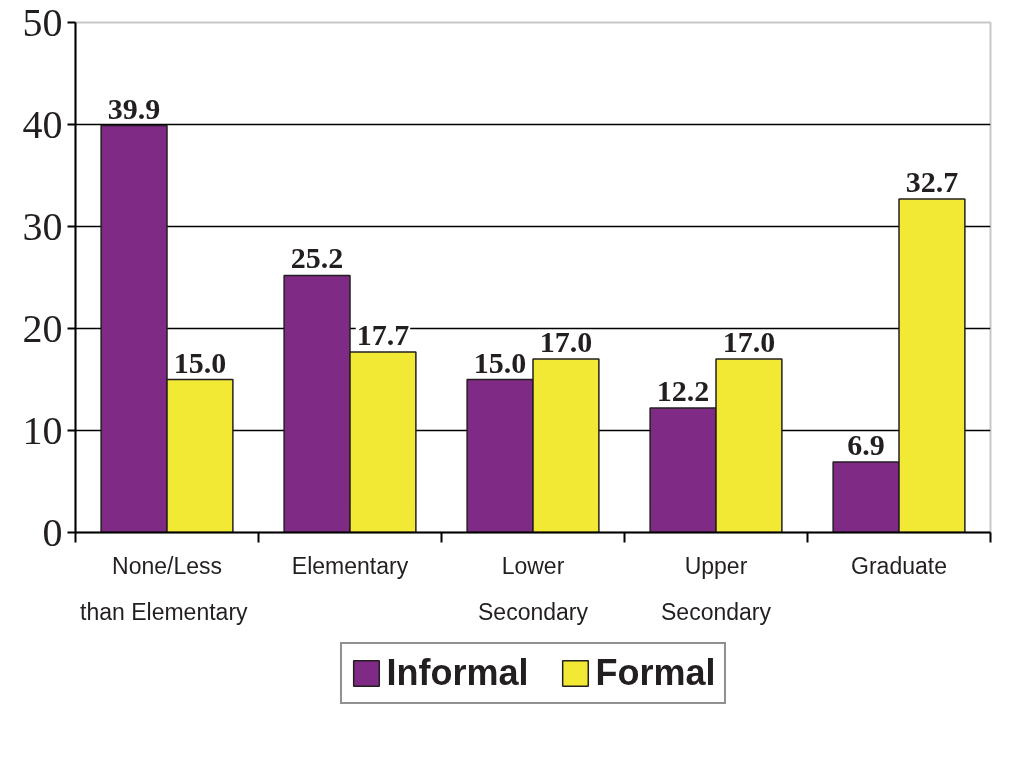  I want to click on data-label: 6.9, so click(866, 445).